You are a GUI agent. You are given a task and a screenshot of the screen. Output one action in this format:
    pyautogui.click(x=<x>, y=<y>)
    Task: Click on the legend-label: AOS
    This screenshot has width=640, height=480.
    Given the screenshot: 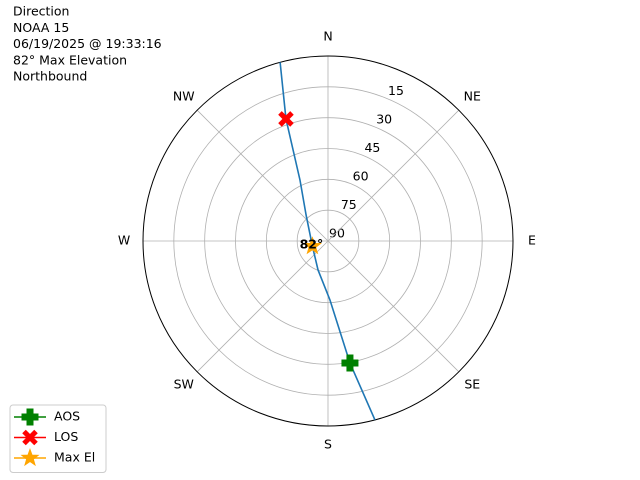 What is the action you would take?
    pyautogui.click(x=67, y=416)
    